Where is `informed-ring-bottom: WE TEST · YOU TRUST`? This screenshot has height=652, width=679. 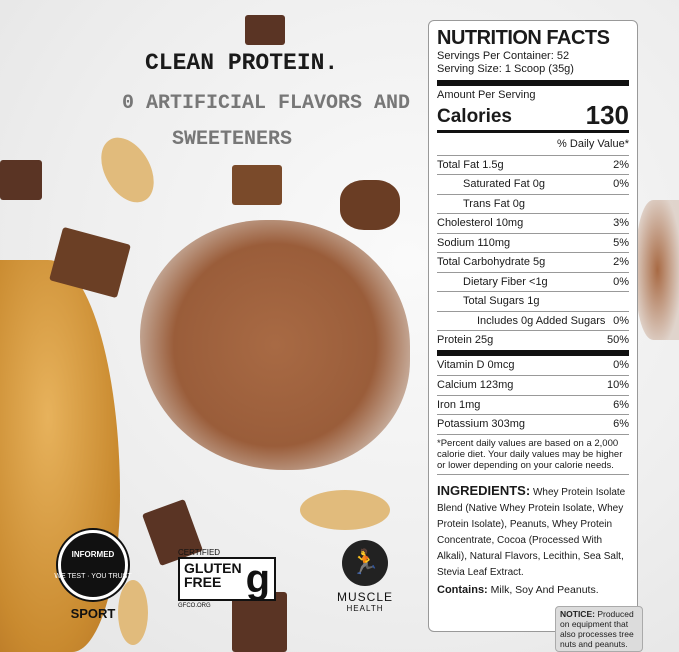 informed-ring-bottom: WE TEST · YOU TRUST is located at coordinates (93, 576).